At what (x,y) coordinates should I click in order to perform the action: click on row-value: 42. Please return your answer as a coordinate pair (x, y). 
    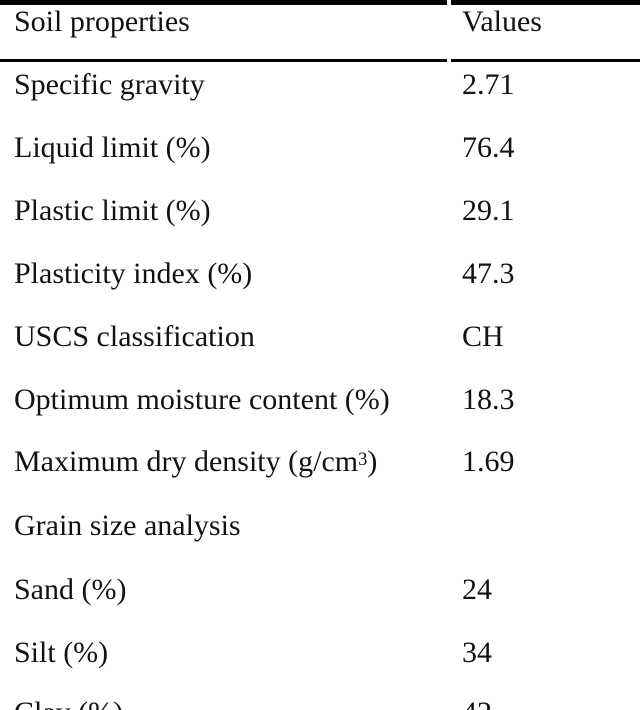
    Looking at the image, I should click on (477, 703).